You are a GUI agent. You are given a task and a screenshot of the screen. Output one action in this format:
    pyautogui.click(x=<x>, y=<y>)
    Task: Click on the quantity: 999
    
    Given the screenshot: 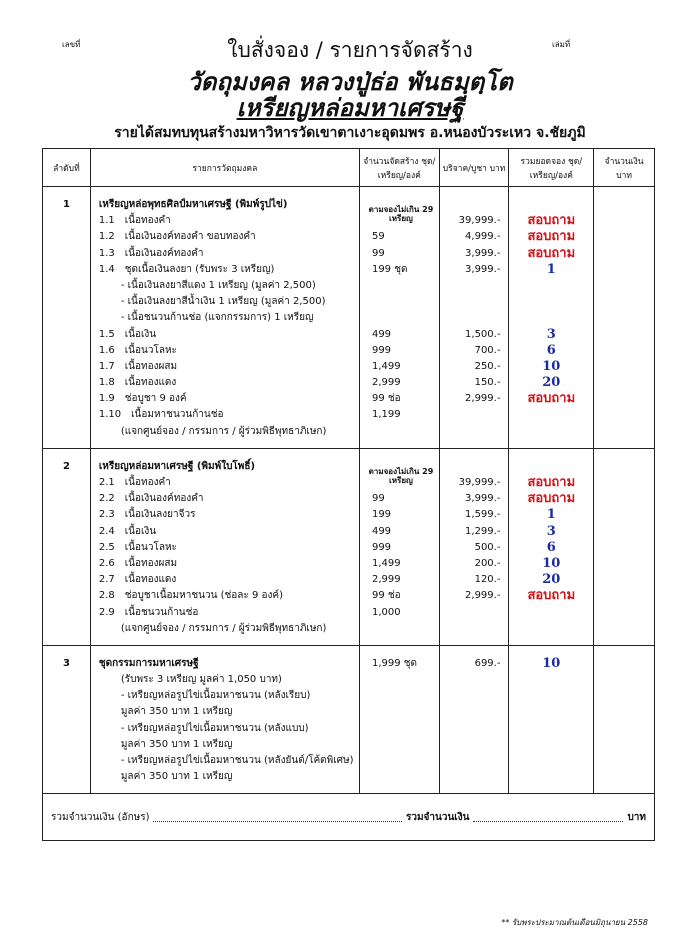 What is the action you would take?
    pyautogui.click(x=381, y=547)
    